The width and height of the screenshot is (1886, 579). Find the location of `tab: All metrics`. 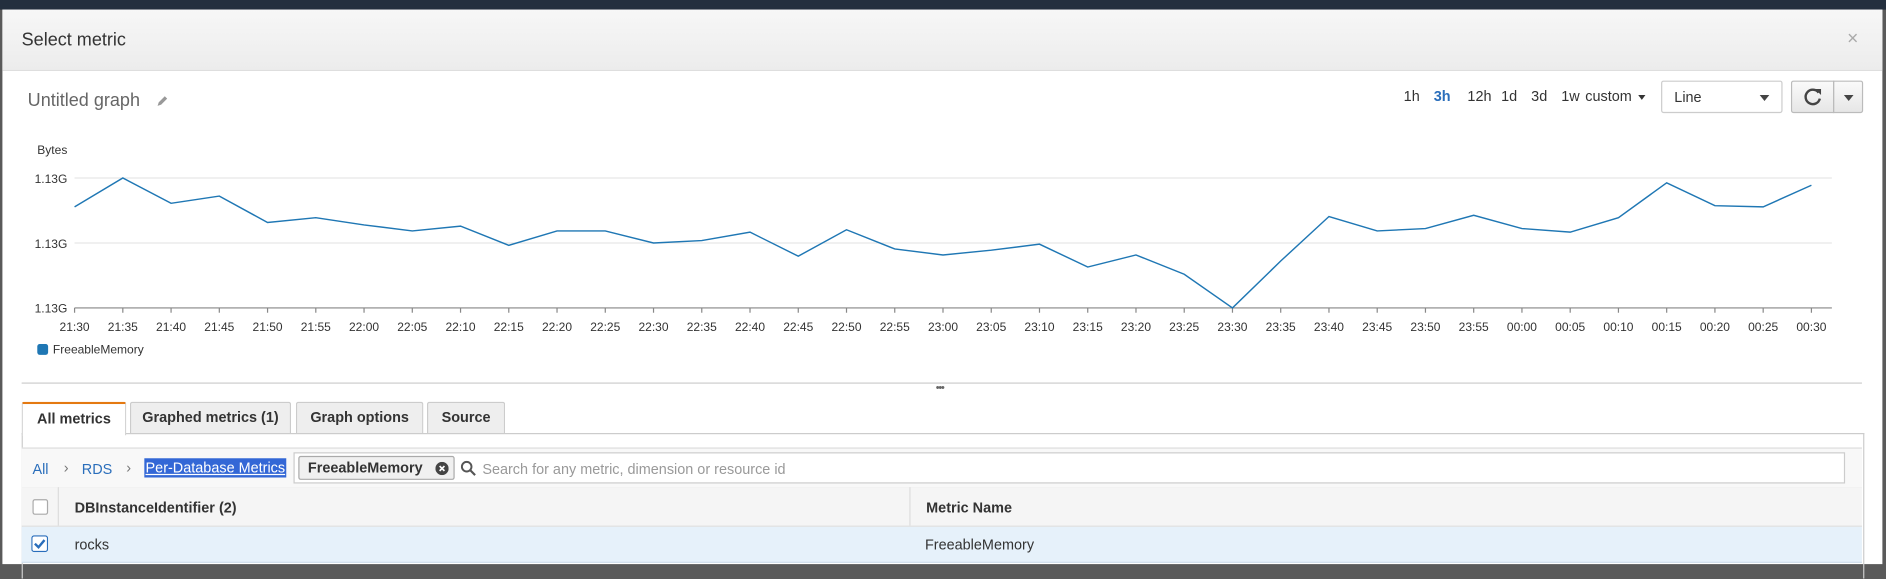

tab: All metrics is located at coordinates (74, 418).